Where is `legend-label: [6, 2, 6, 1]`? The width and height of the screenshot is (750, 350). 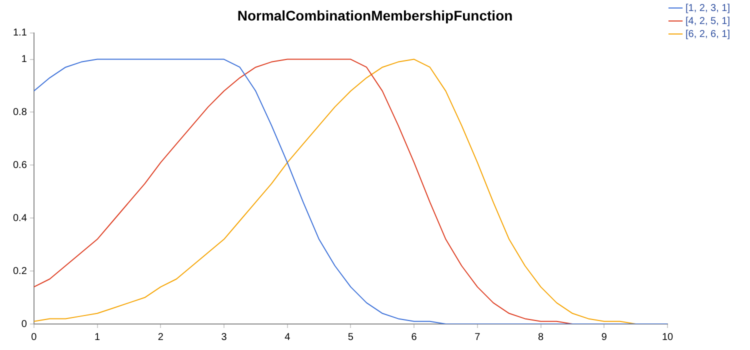 legend-label: [6, 2, 6, 1] is located at coordinates (708, 34).